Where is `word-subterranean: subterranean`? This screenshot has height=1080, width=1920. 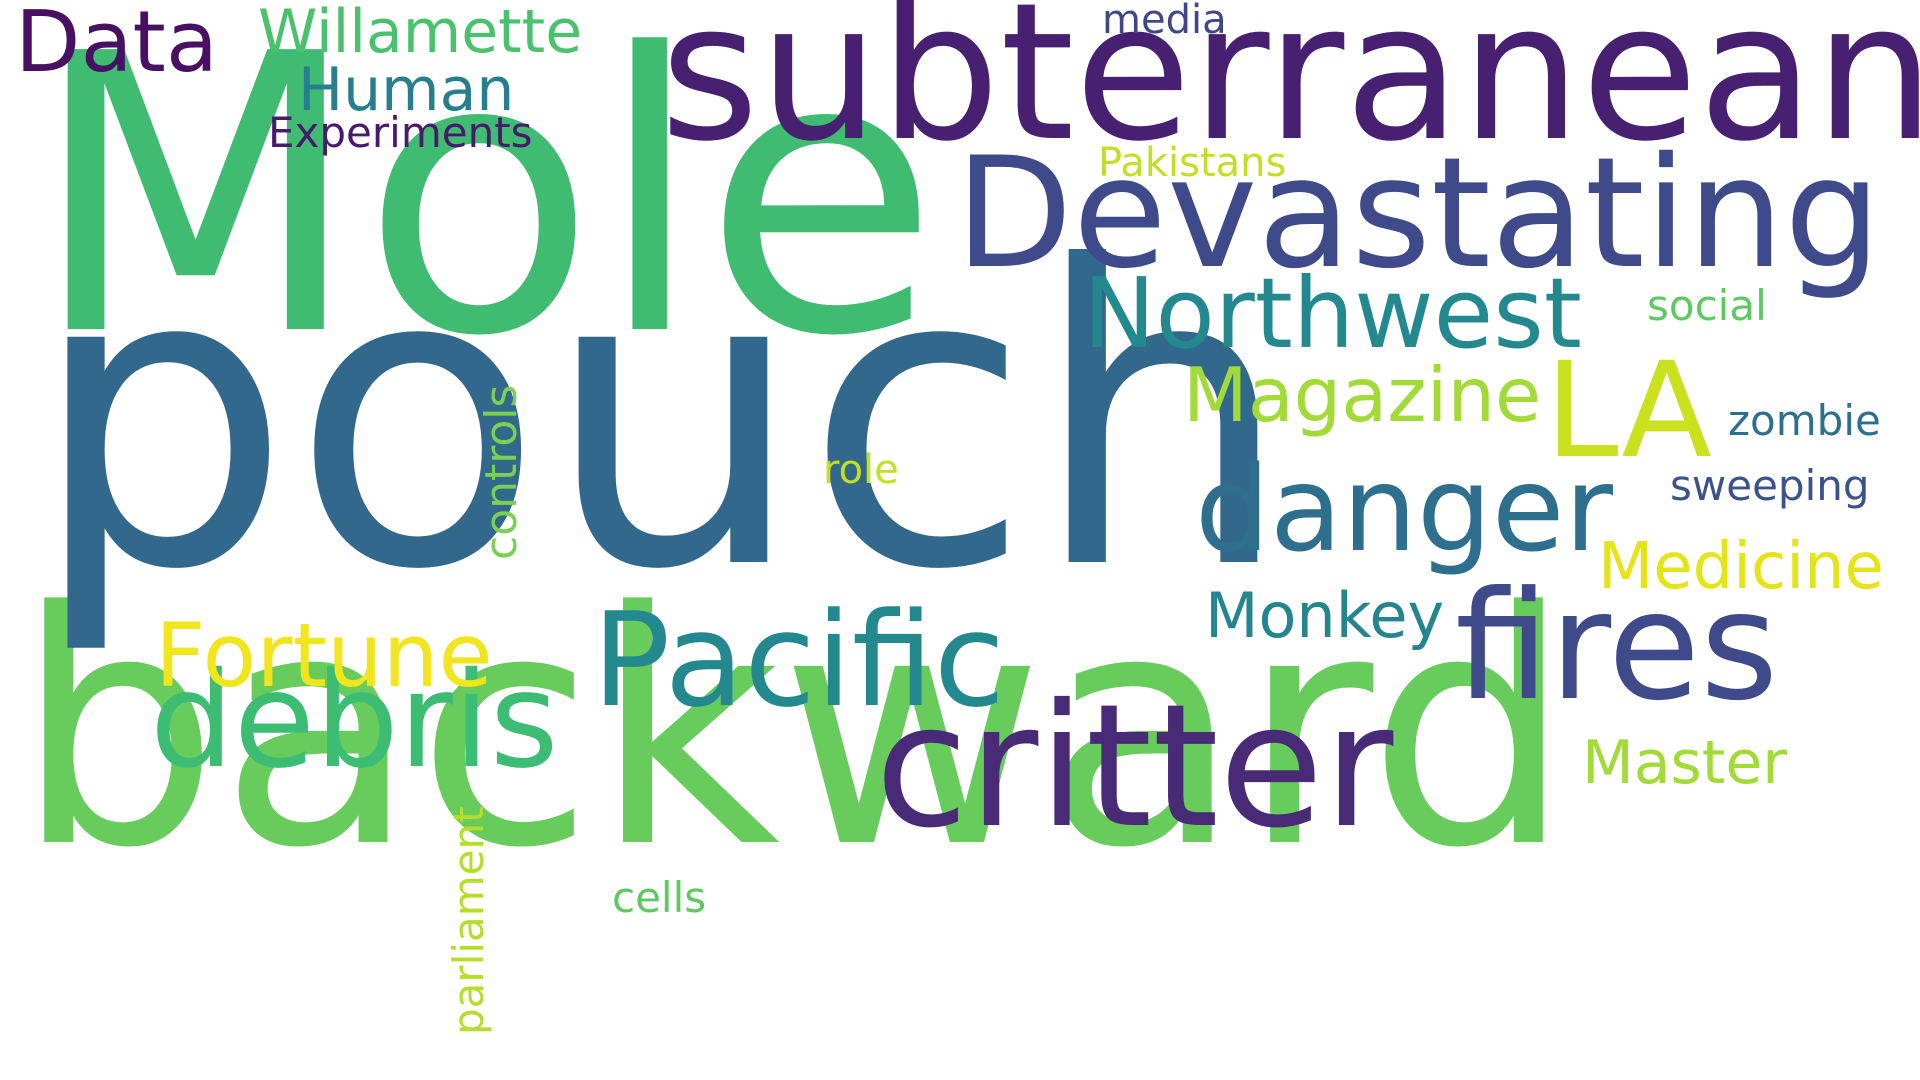 word-subterranean: subterranean is located at coordinates (1290, 91).